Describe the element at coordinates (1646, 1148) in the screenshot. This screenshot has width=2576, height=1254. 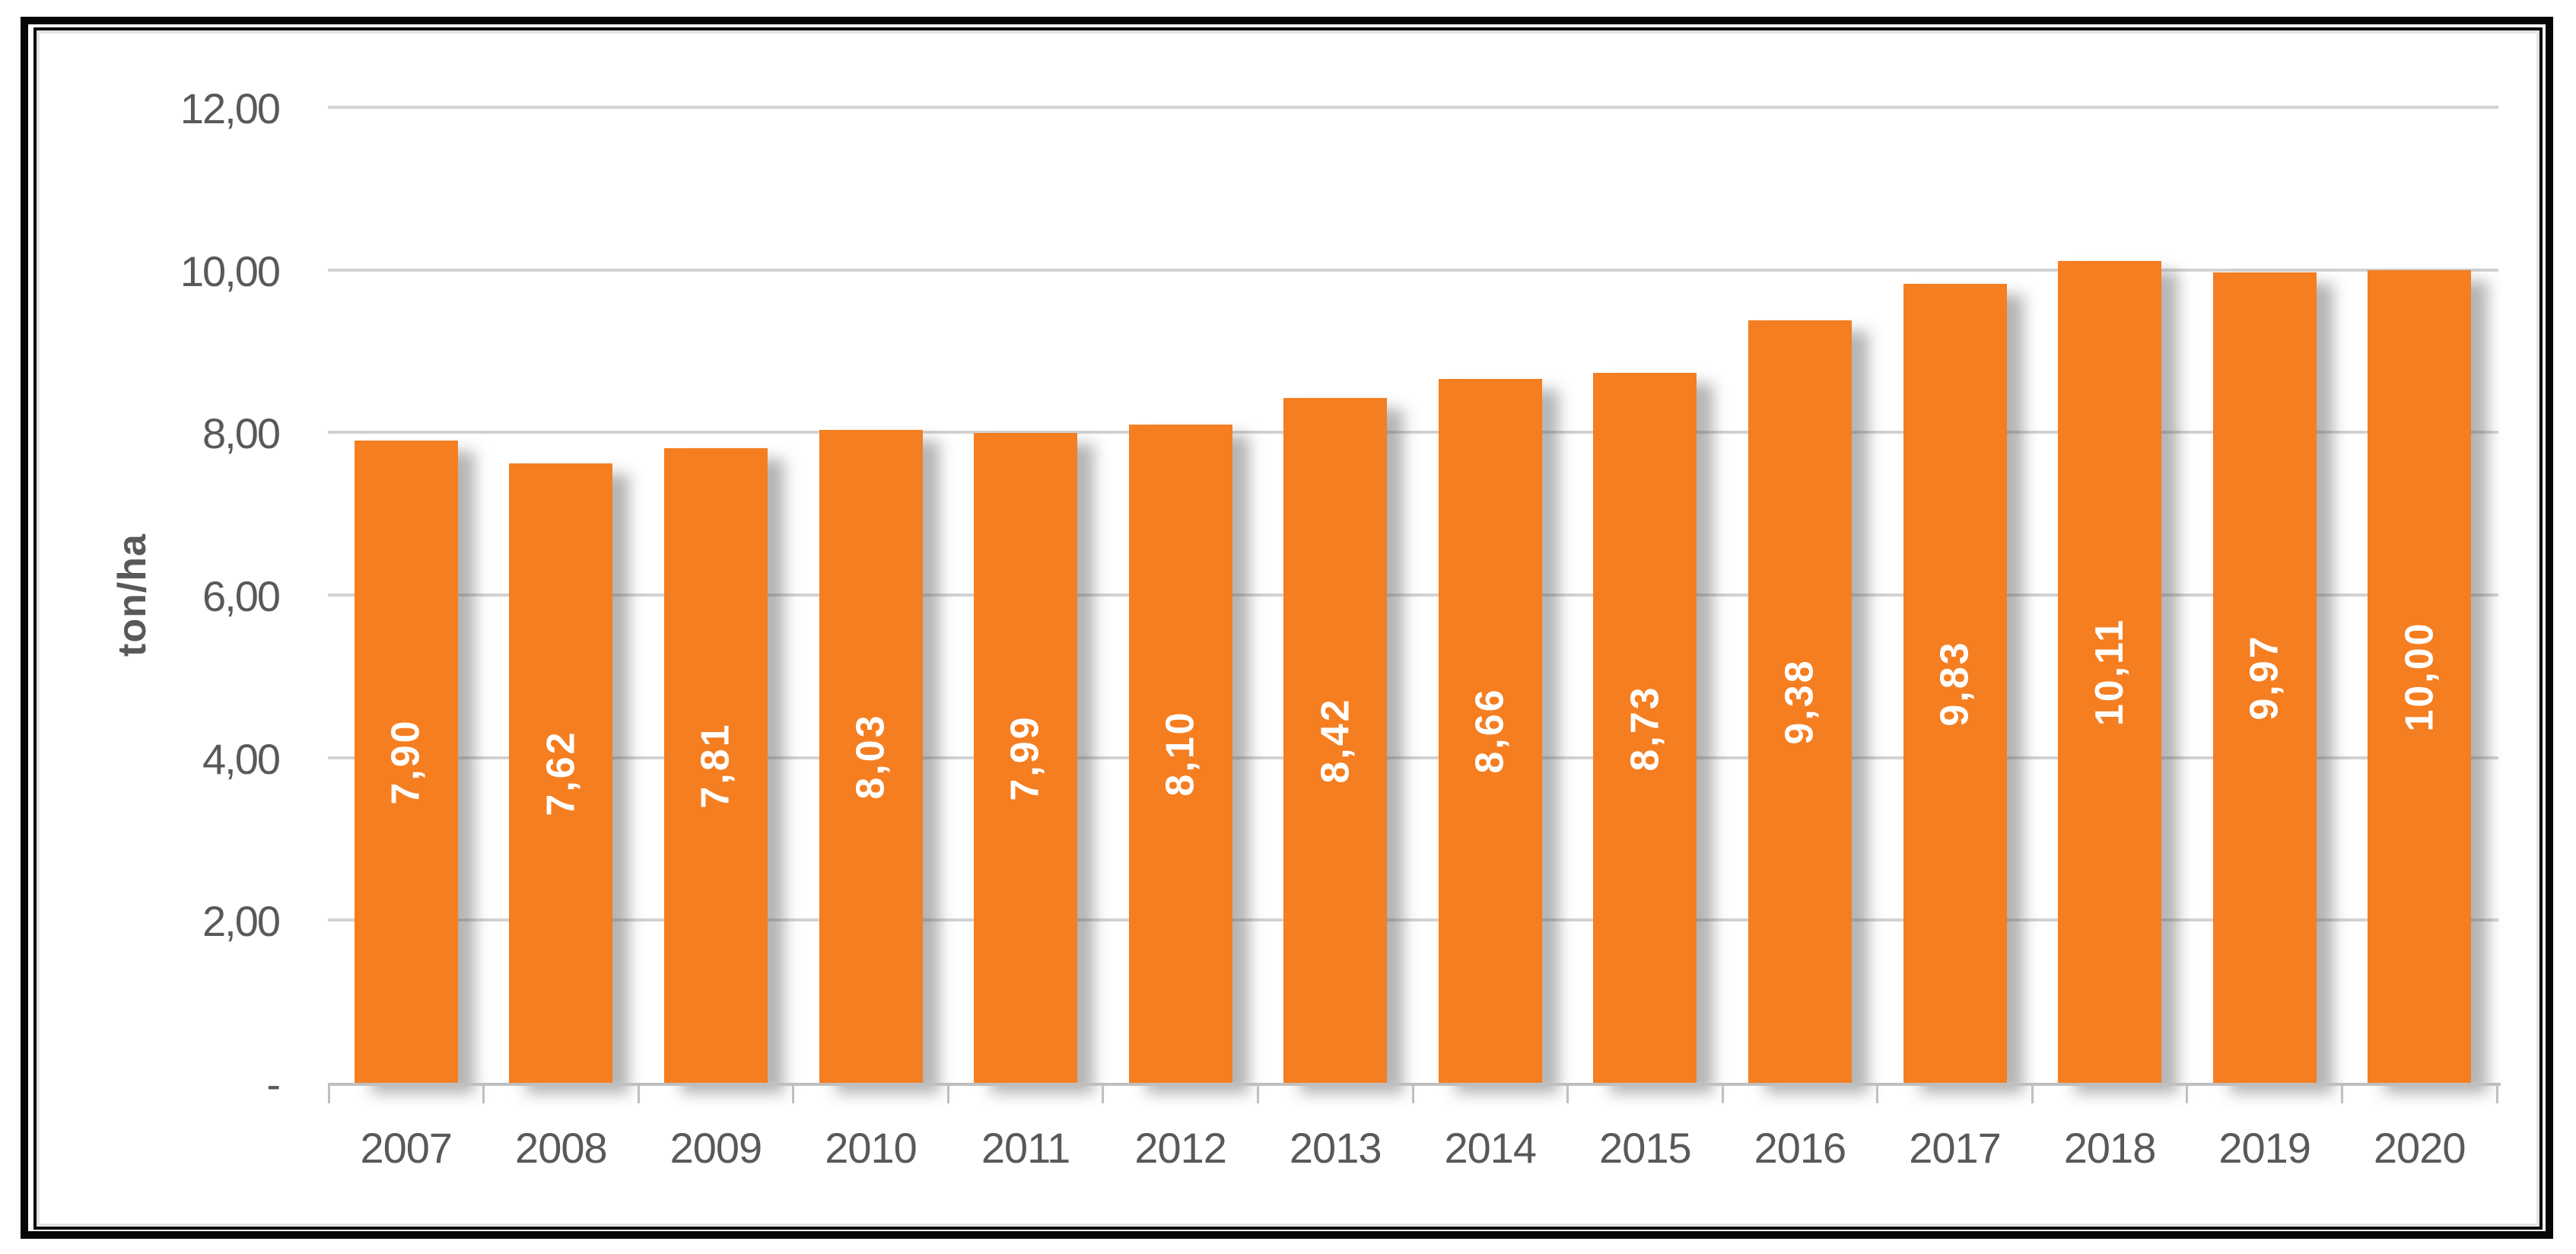
I see `x-tick-label: 2015` at that location.